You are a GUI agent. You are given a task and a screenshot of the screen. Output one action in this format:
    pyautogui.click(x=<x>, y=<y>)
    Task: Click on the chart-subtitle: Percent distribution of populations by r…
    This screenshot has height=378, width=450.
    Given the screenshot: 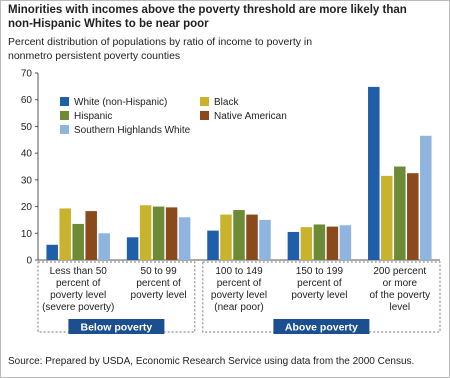 What is the action you would take?
    pyautogui.click(x=160, y=49)
    